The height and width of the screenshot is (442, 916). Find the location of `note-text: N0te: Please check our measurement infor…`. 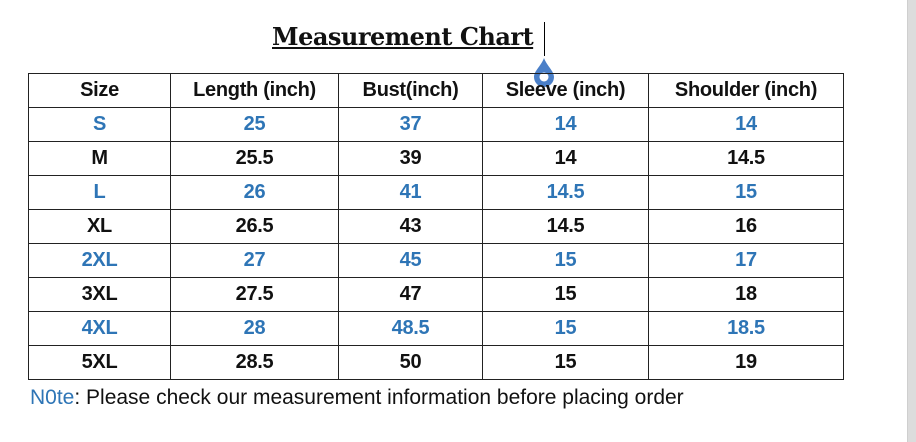

note-text: N0te: Please check our measurement infor… is located at coordinates (410, 398).